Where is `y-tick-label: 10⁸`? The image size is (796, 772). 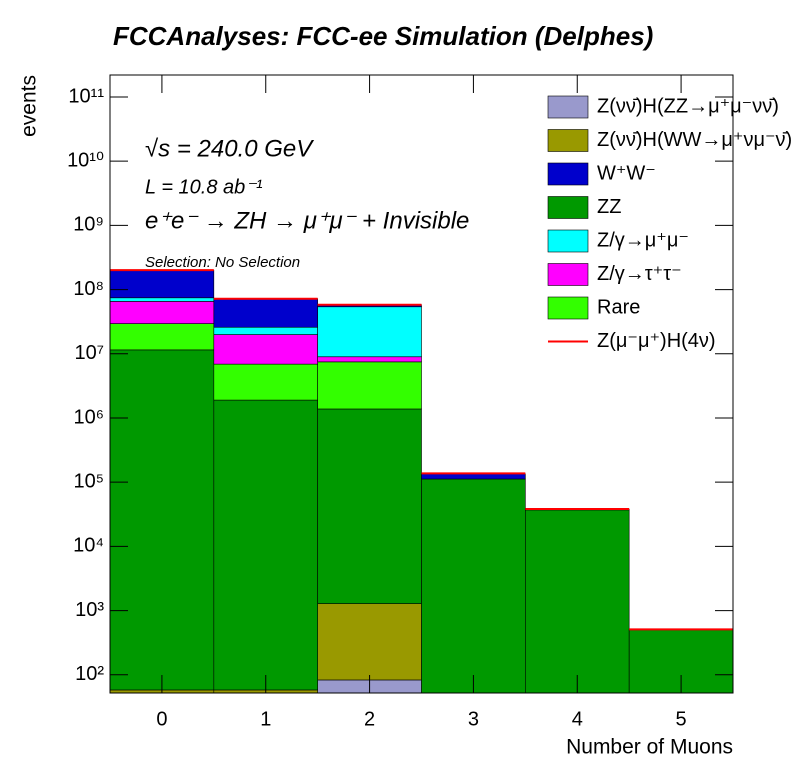
y-tick-label: 10⁸ is located at coordinates (88, 289).